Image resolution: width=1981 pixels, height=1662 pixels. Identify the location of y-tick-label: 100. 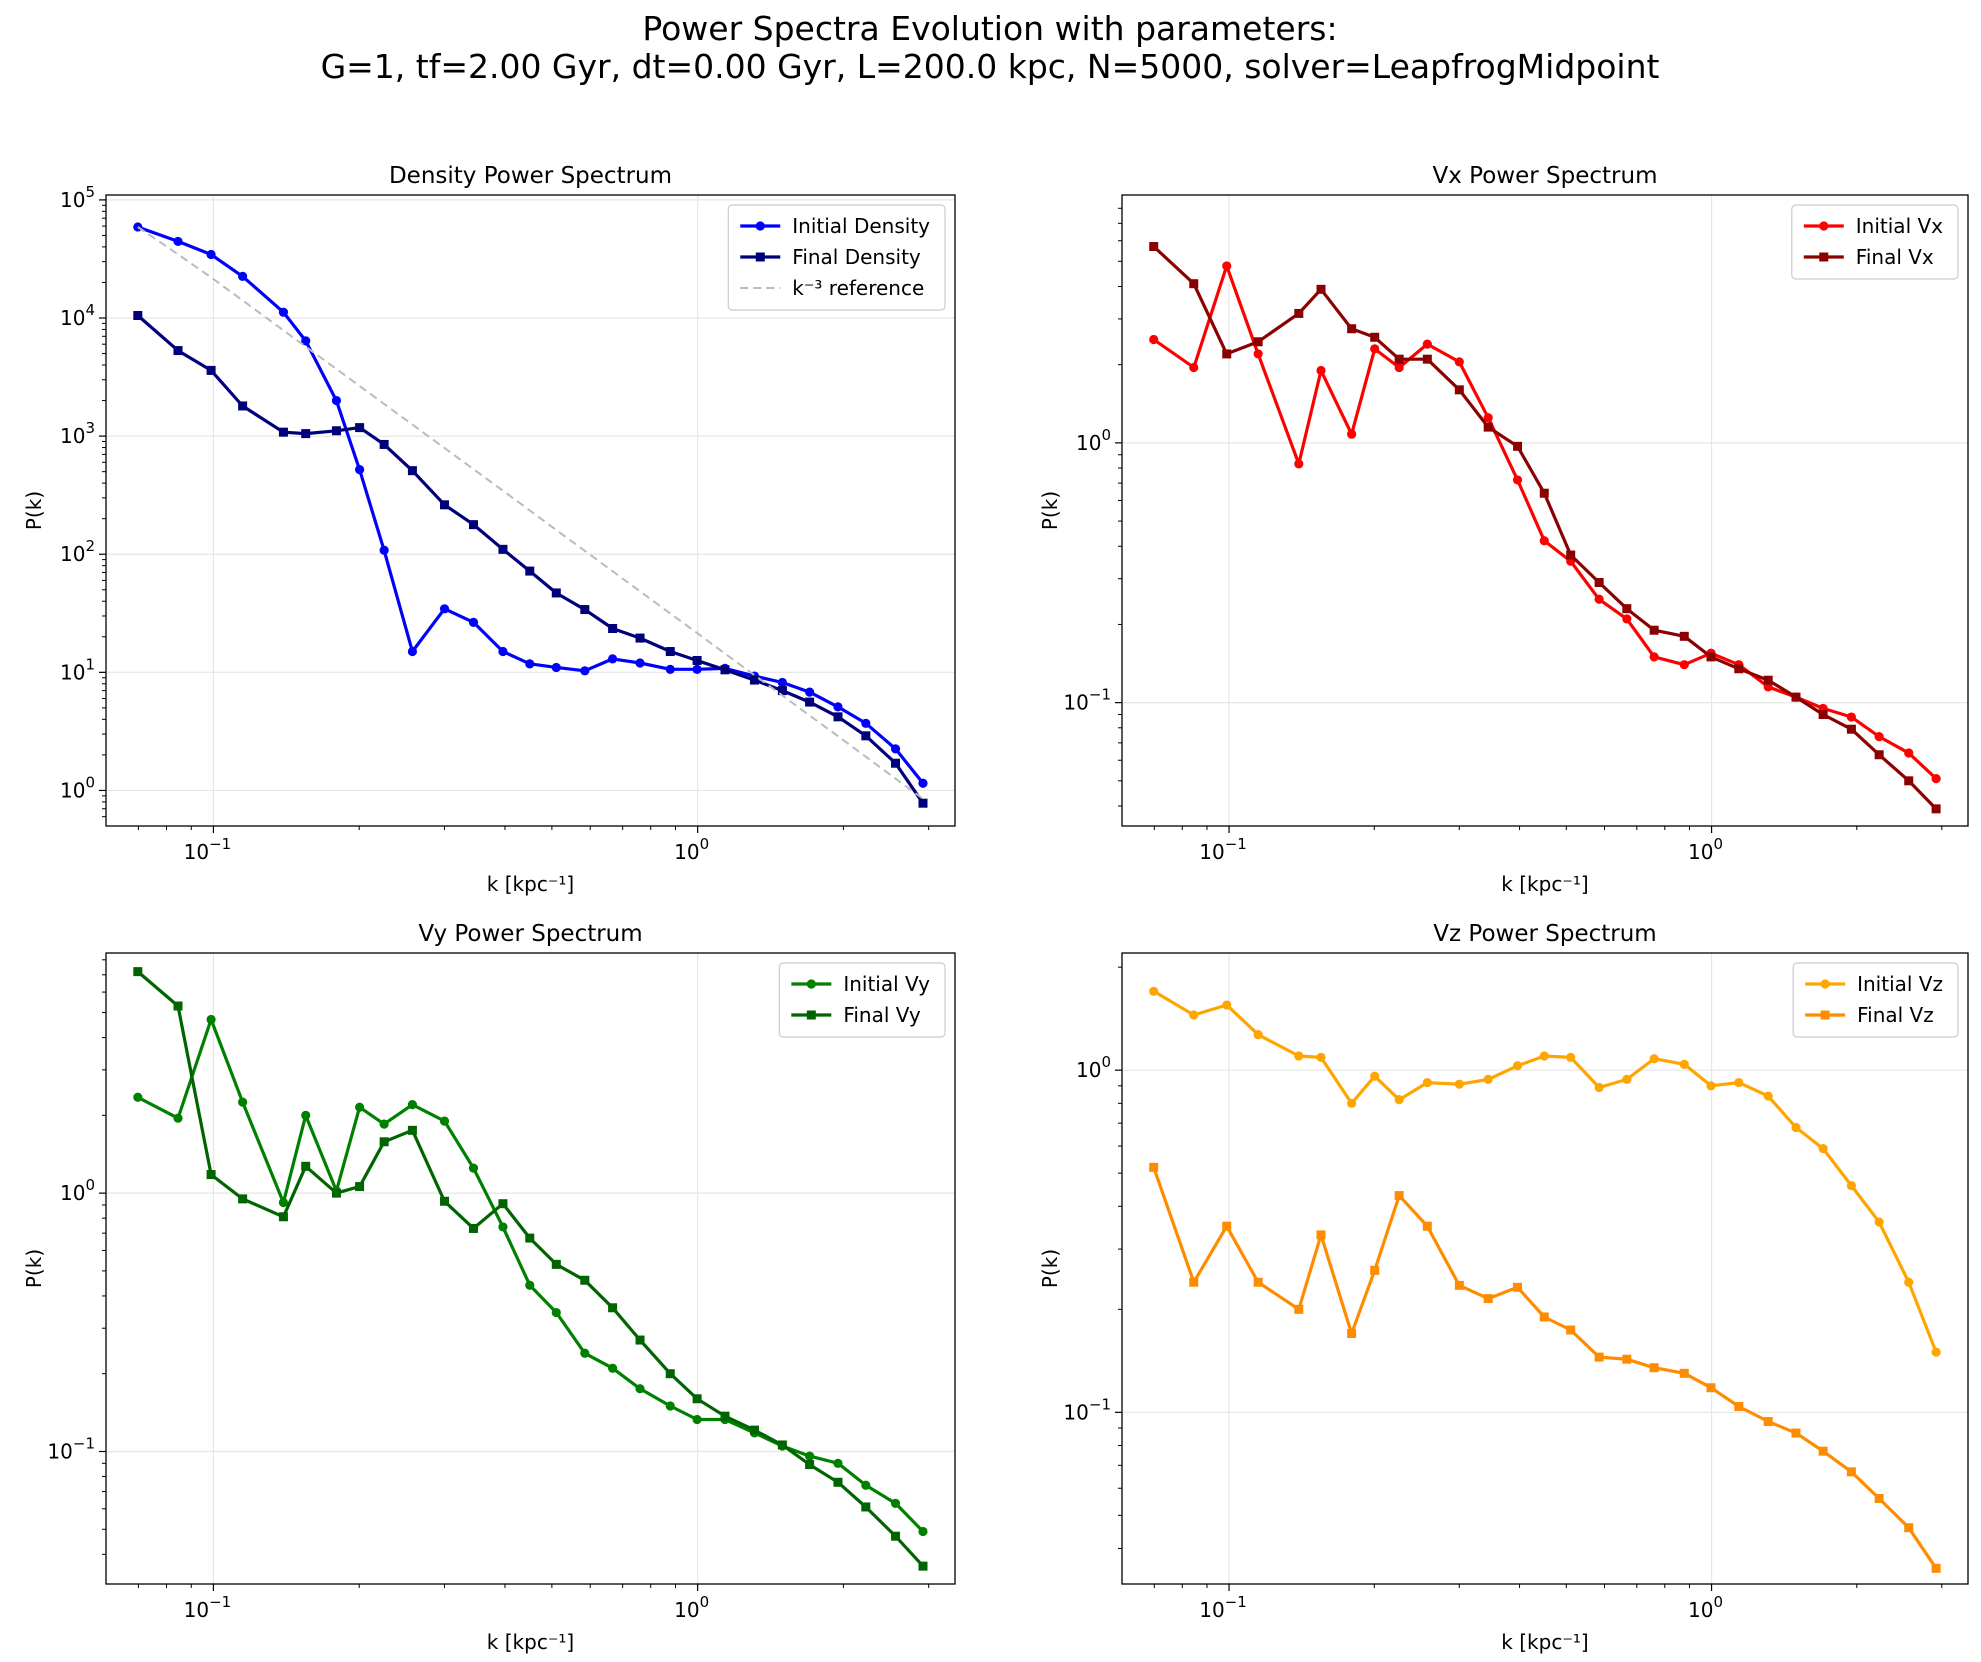
(1093, 440).